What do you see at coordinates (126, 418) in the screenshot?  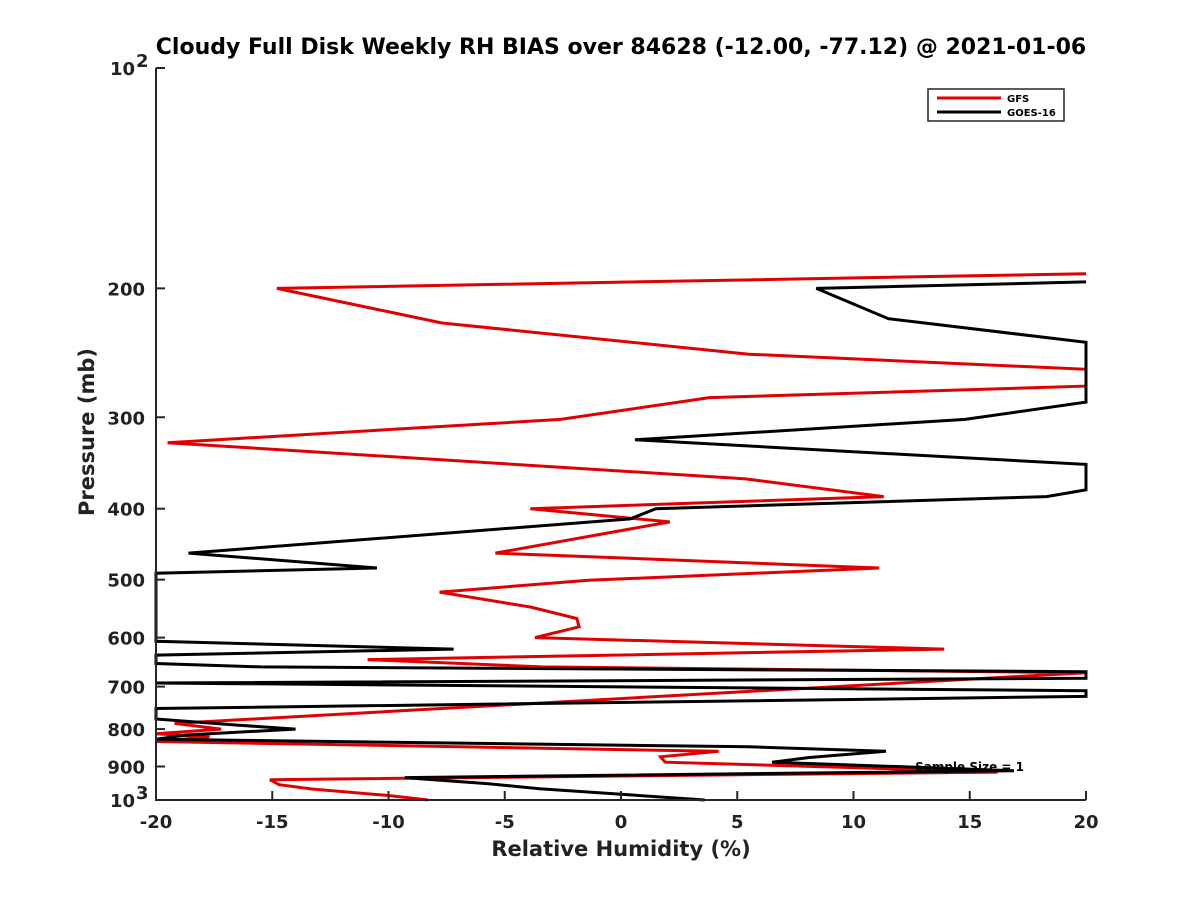 I see `y-tick-label: 300` at bounding box center [126, 418].